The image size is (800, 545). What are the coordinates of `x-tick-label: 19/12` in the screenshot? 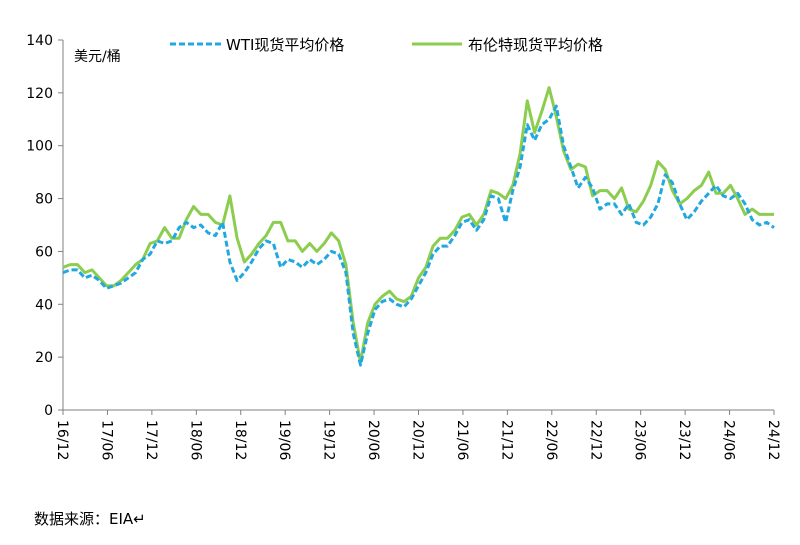 It's located at (329, 440).